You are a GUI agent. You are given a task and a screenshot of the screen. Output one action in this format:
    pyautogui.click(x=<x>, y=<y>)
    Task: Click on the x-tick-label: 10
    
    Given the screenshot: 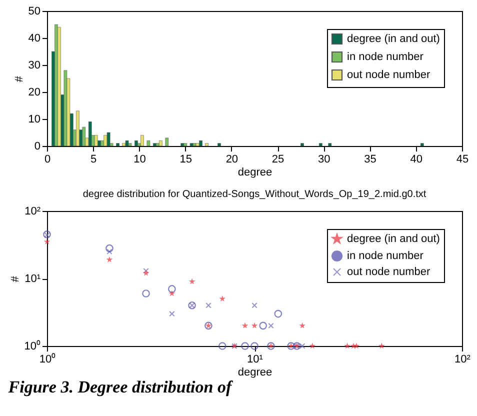 What is the action you would take?
    pyautogui.click(x=140, y=160)
    